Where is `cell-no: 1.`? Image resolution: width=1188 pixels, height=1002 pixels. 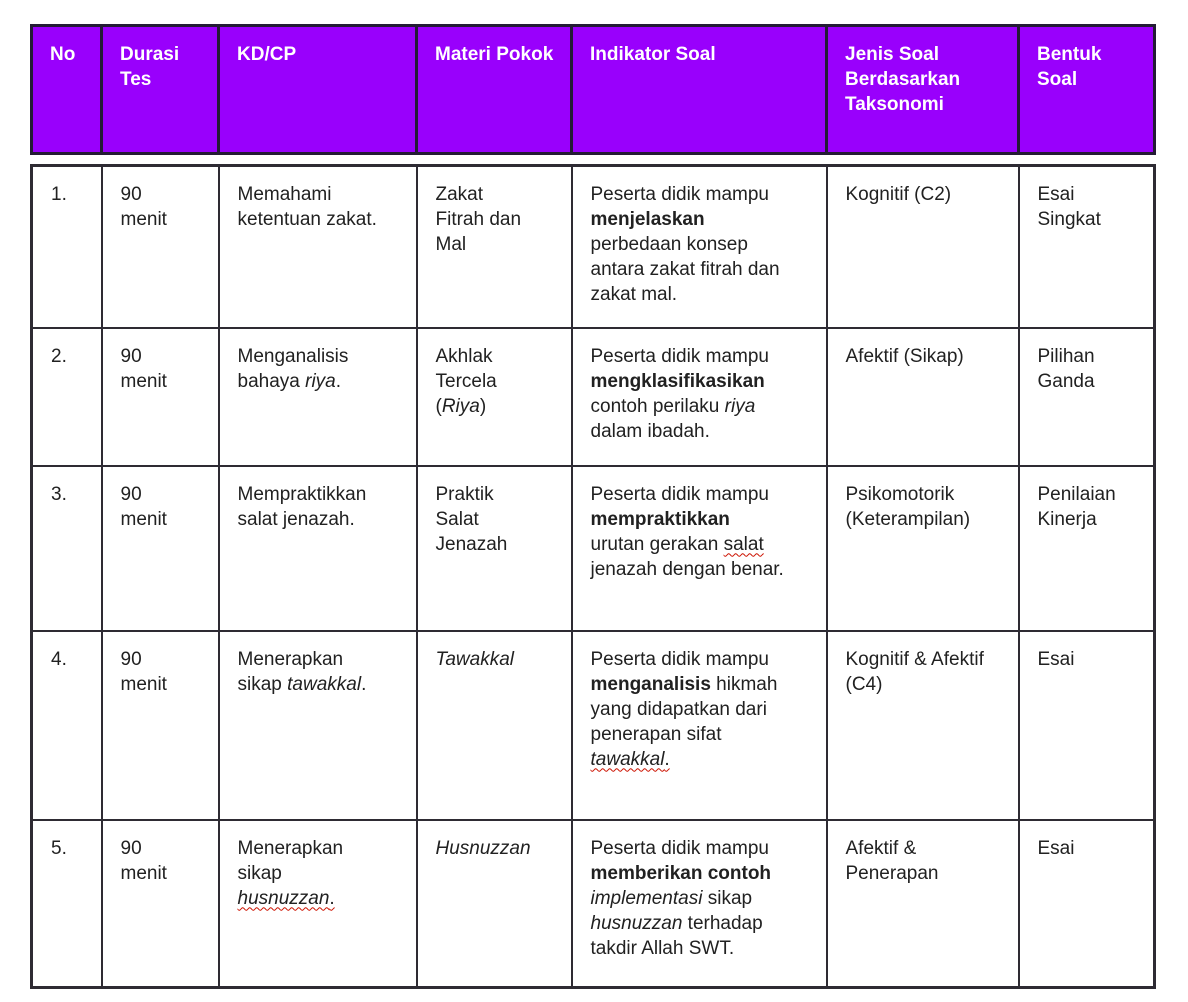
cell-no: 1. is located at coordinates (66, 246).